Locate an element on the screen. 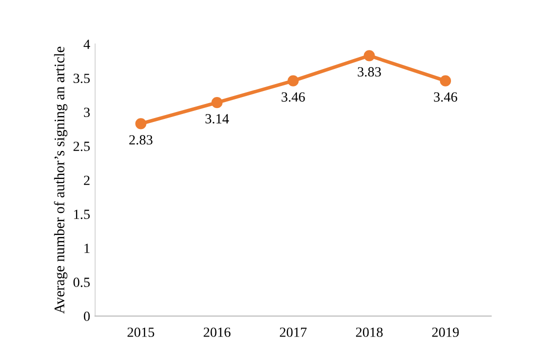  y-tick-label: 3.5 is located at coordinates (82, 79).